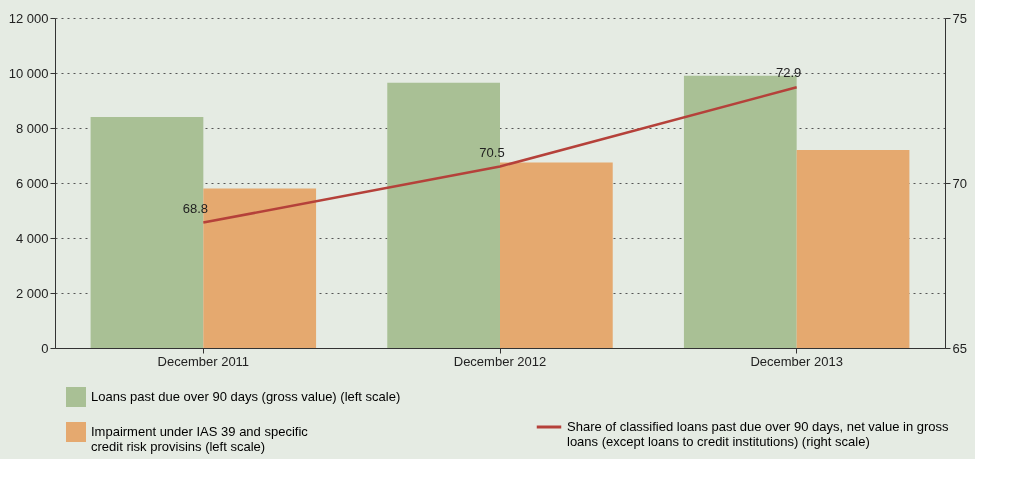 This screenshot has width=1016, height=498. I want to click on x-tick-label: December 2011, so click(203, 361).